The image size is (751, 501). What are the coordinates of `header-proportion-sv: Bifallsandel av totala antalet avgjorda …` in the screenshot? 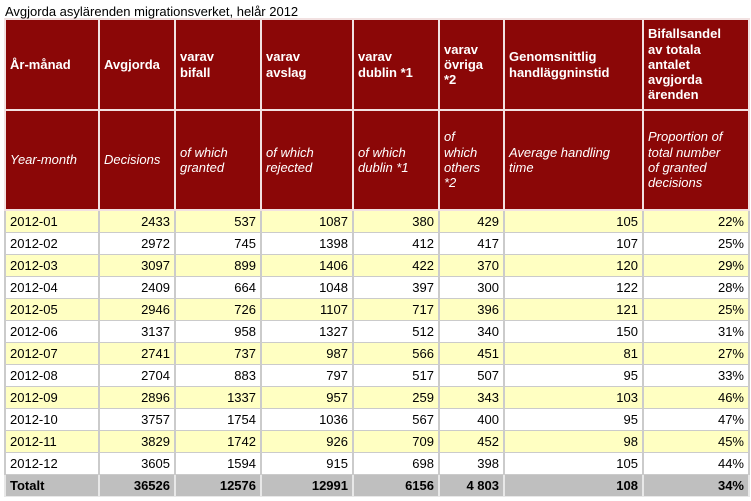 It's located at (696, 64).